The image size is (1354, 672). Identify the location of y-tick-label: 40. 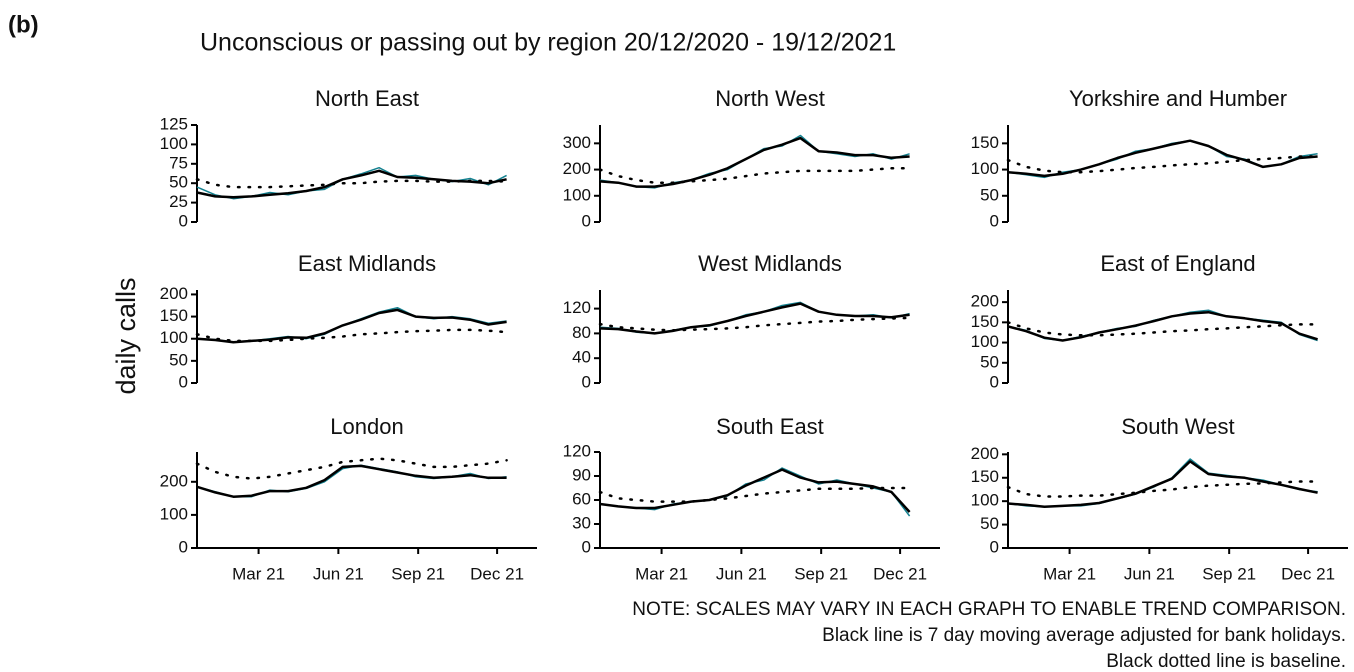
(581, 357).